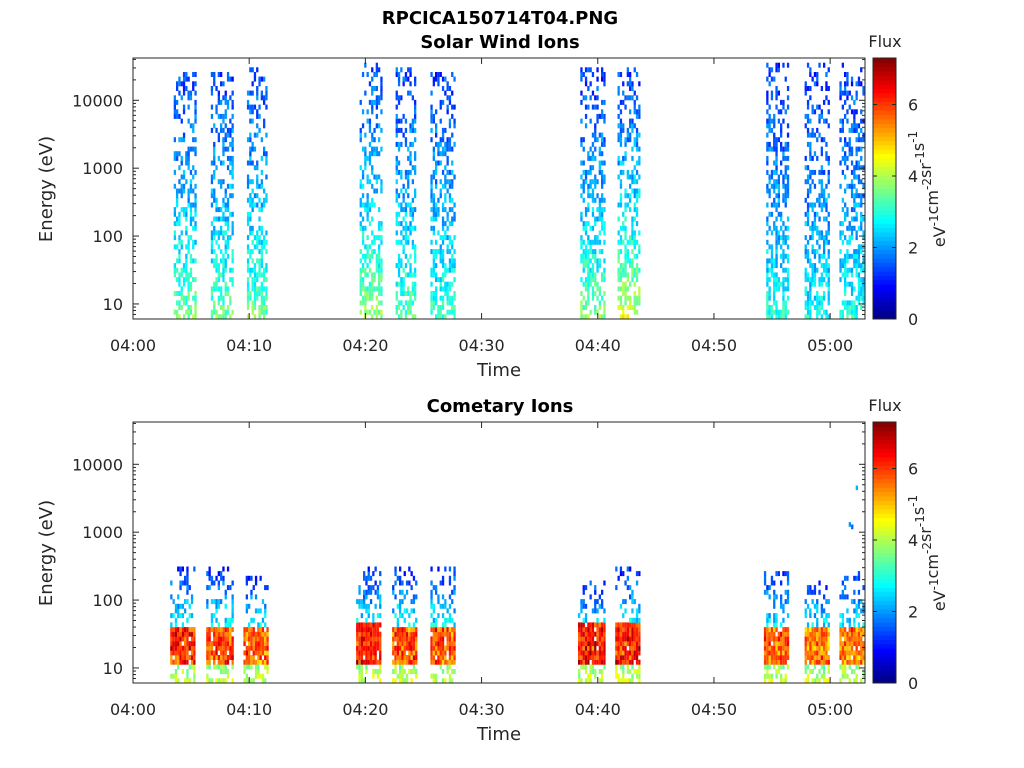  I want to click on solar-wind-colorbar-step, so click(884, 152).